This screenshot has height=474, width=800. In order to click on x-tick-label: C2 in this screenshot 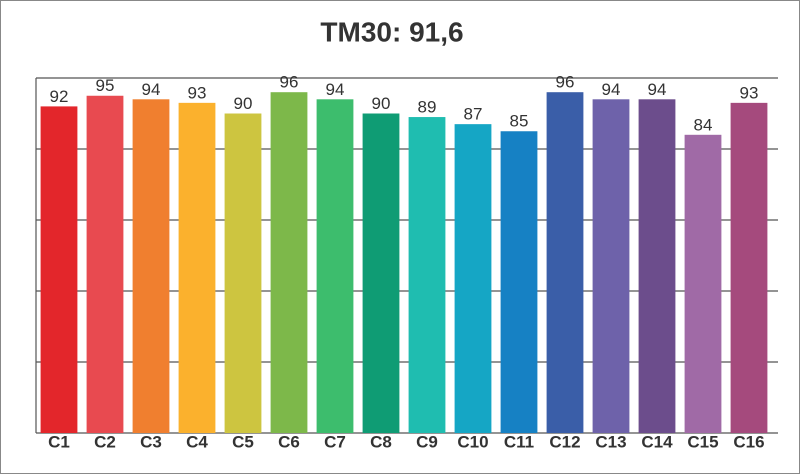, I will do `click(105, 441)`.